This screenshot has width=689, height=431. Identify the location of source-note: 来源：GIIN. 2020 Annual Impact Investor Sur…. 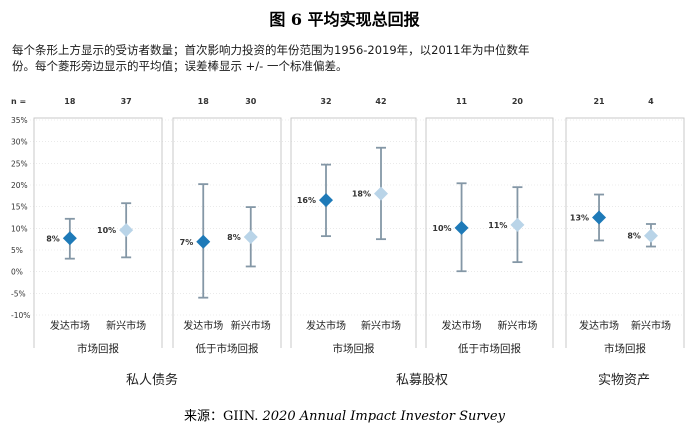
(344, 414).